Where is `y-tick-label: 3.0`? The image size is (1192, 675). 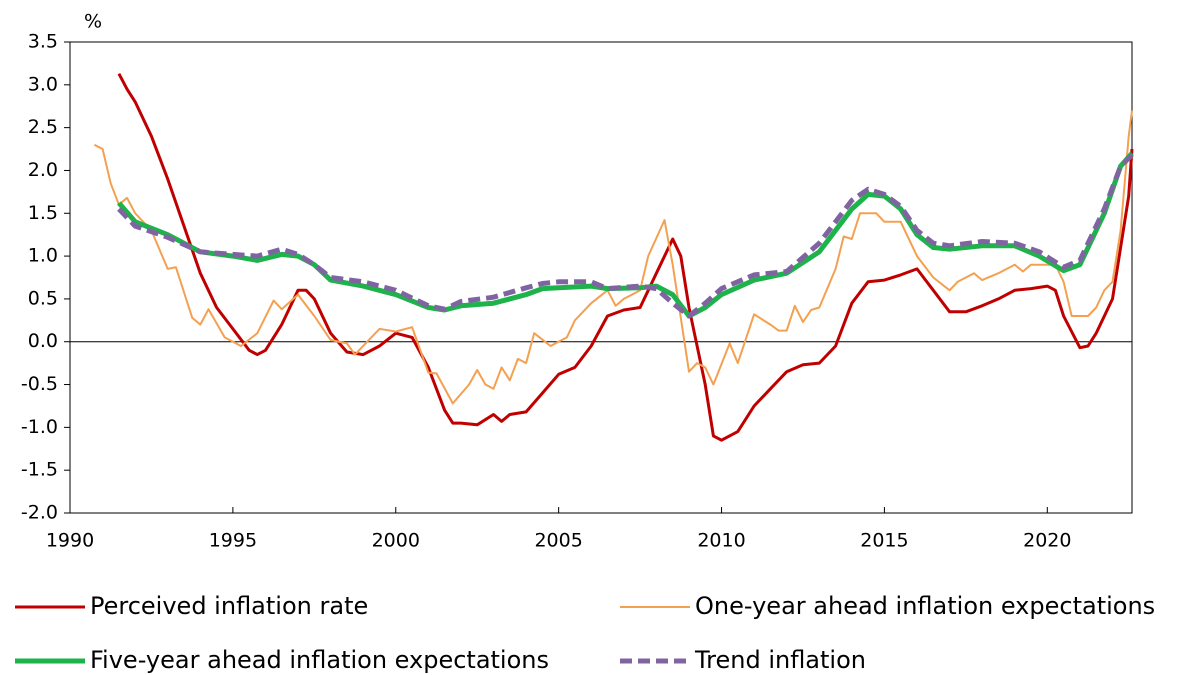 y-tick-label: 3.0 is located at coordinates (43, 84).